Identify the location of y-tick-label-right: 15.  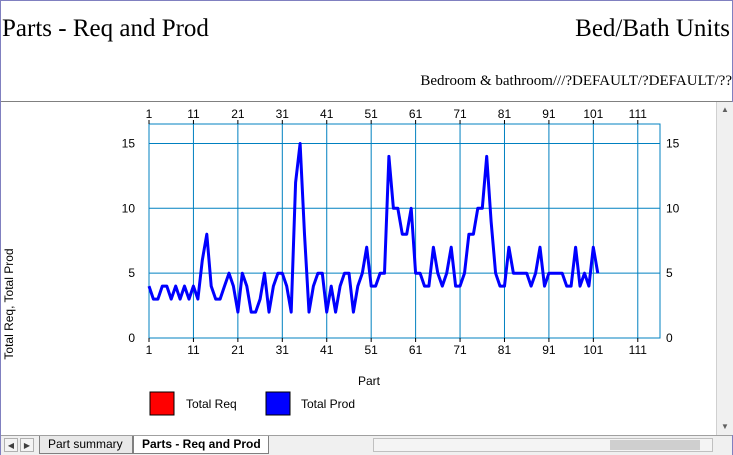
(673, 143).